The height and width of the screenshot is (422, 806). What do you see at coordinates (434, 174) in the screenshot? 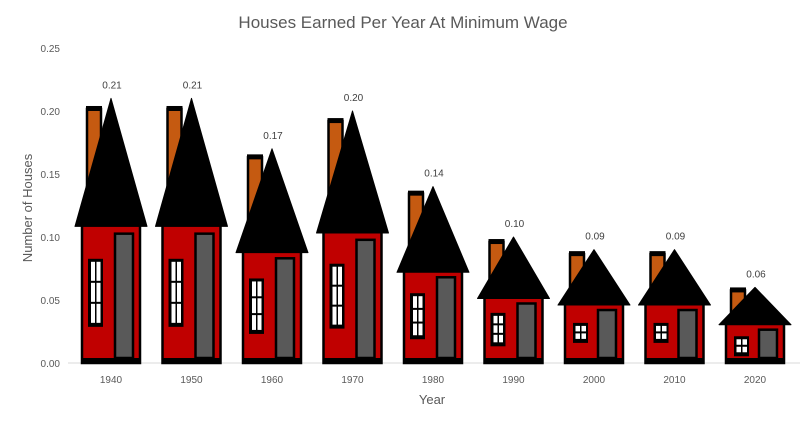
I see `data-label: 0.14` at bounding box center [434, 174].